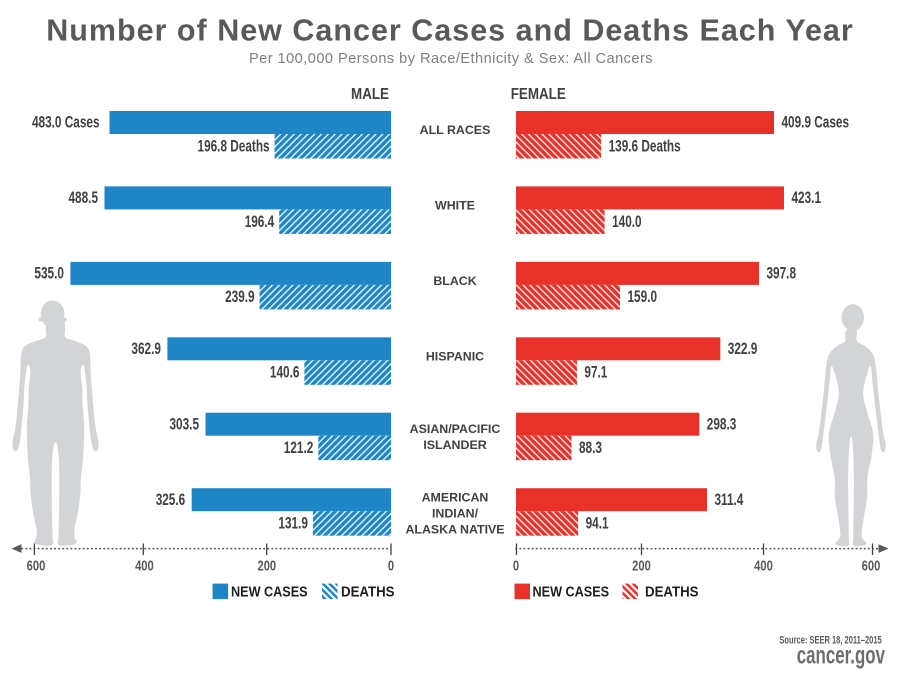 The height and width of the screenshot is (689, 900). Describe the element at coordinates (49, 274) in the screenshot. I see `svg-text: 535.0` at that location.